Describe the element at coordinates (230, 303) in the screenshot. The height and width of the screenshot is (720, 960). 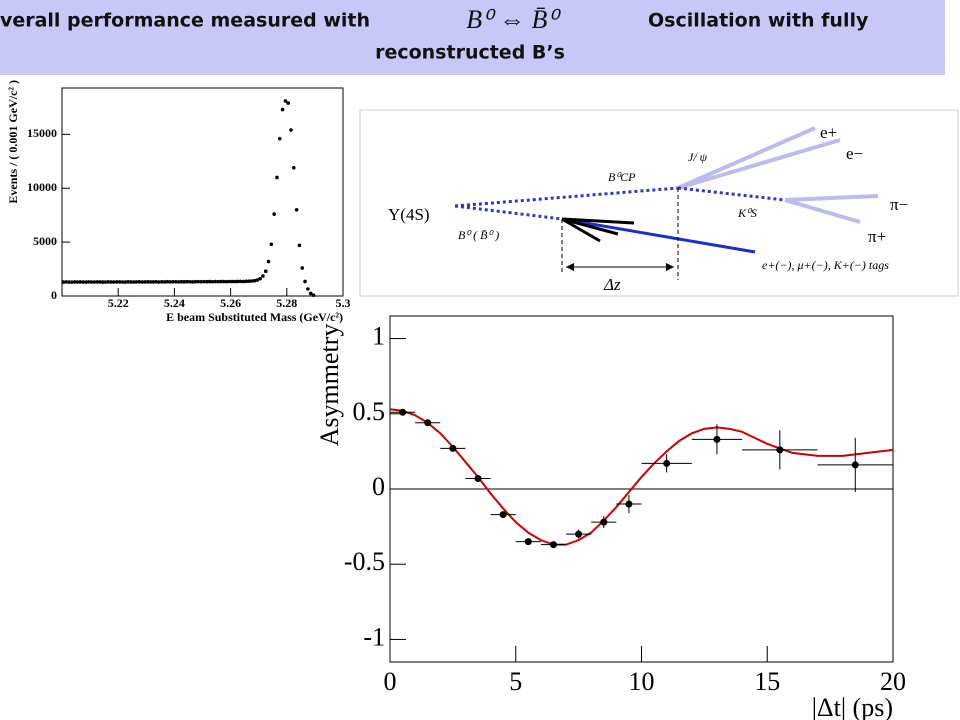
I see `x-tick-label: 5.26` at that location.